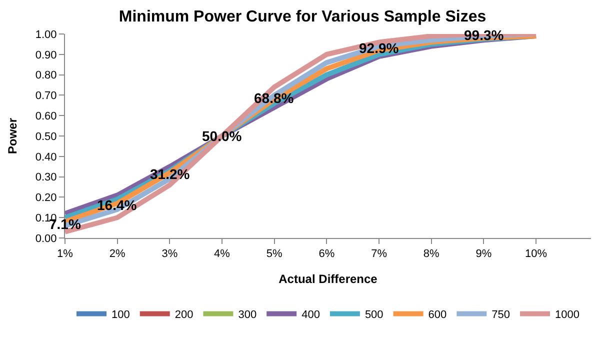  What do you see at coordinates (46, 34) in the screenshot?
I see `y-tick-label: 1.00` at bounding box center [46, 34].